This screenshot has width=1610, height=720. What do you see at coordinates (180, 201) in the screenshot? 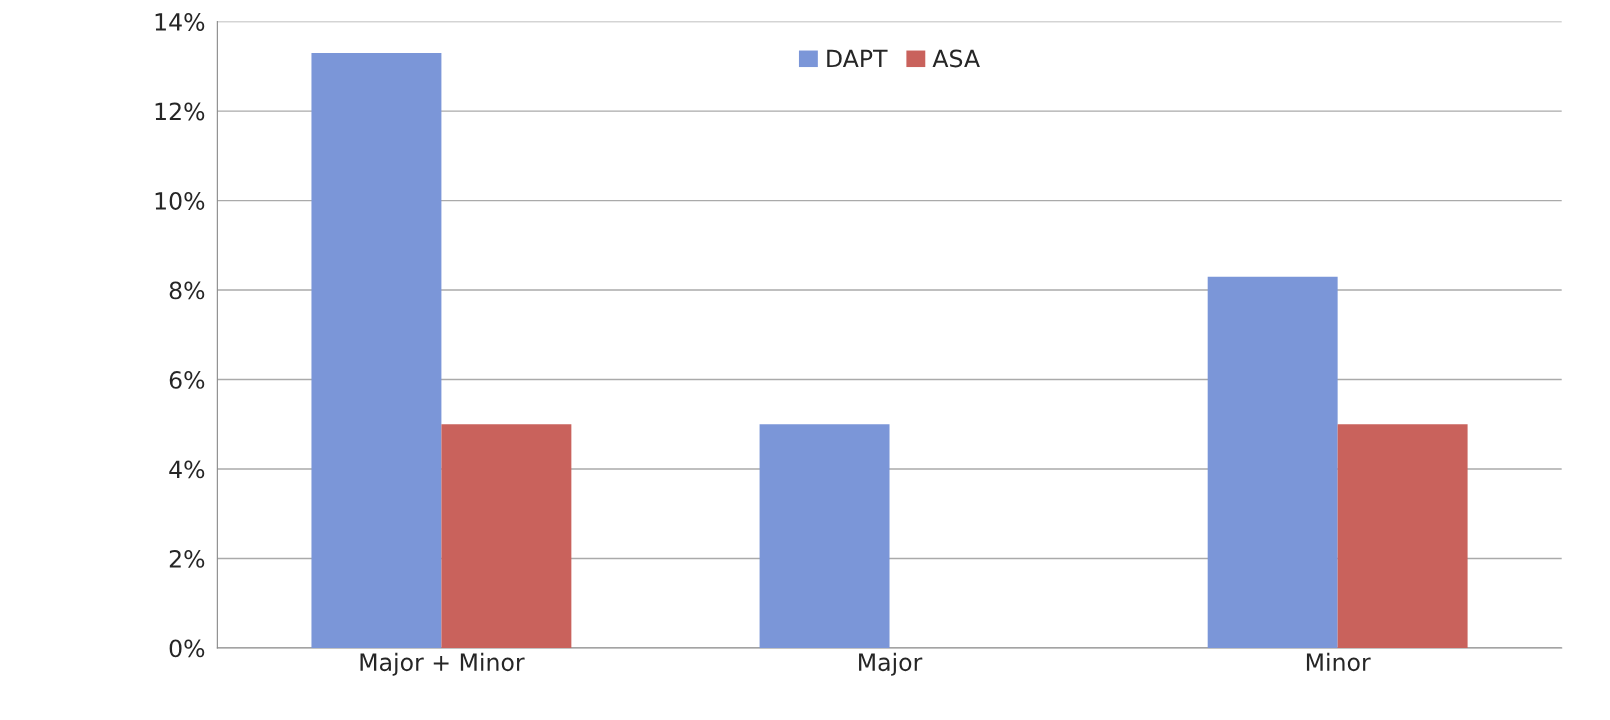
I see `y-tick-label: 10%` at bounding box center [180, 201].